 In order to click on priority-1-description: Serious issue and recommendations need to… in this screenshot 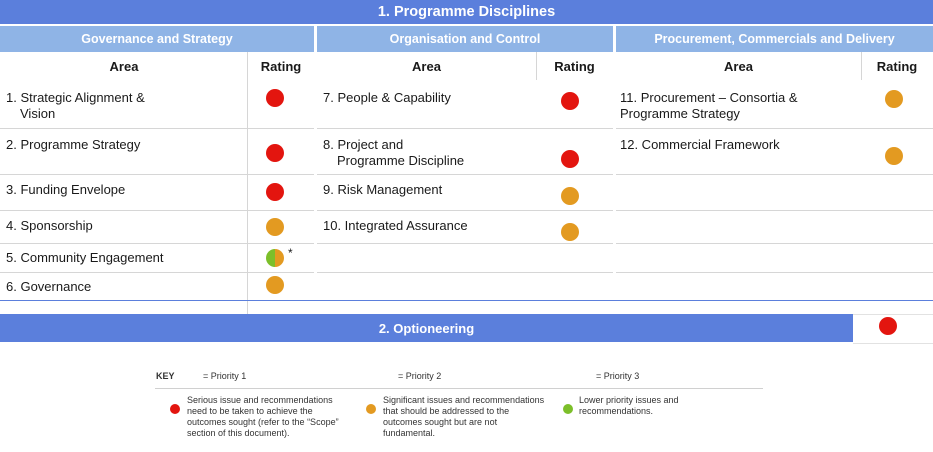, I will do `click(263, 416)`.